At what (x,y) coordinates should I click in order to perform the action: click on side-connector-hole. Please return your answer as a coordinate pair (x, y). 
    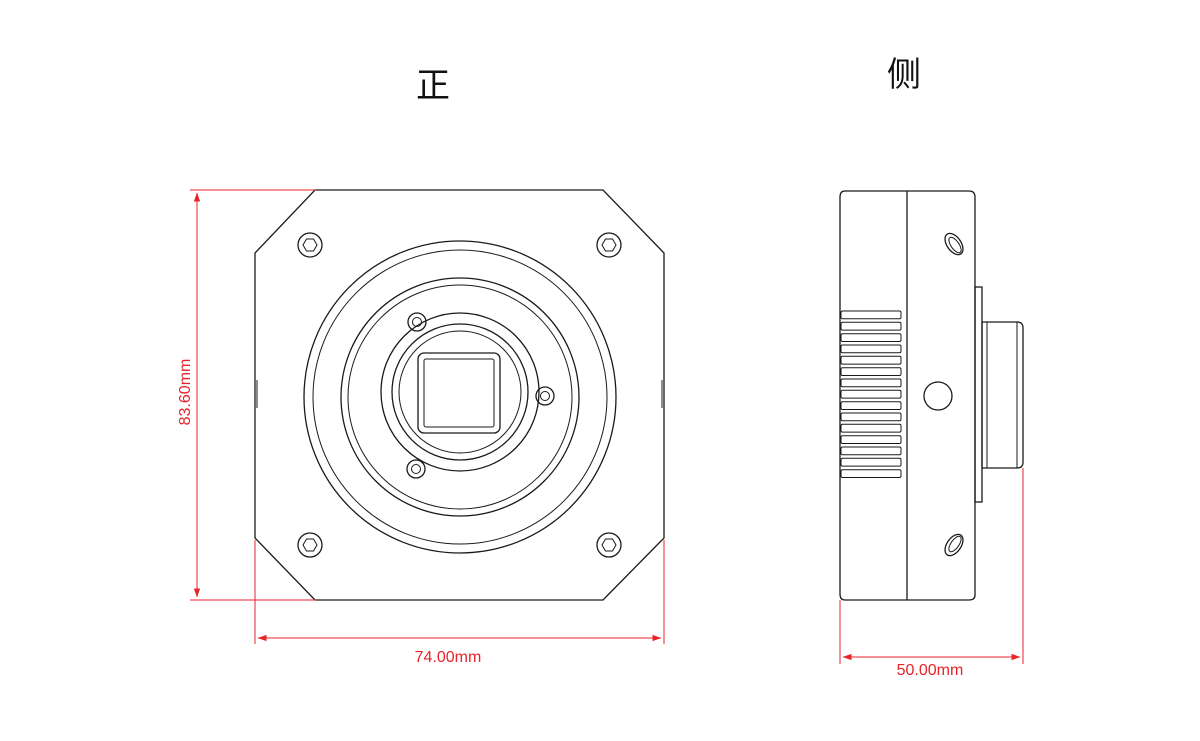
    Looking at the image, I should click on (938, 396).